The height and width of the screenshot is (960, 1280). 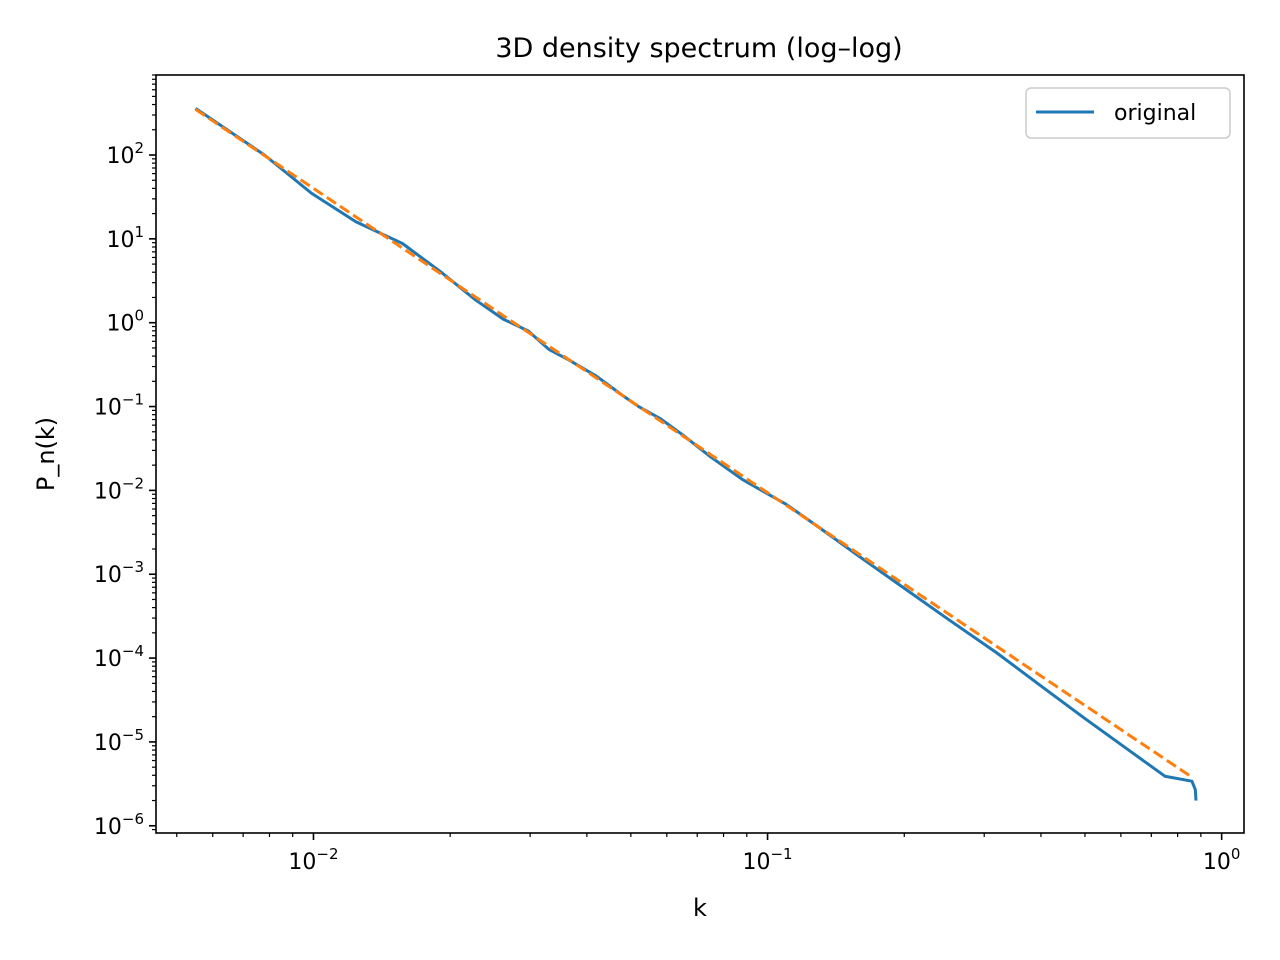 I want to click on y-tick-label: 10², so click(x=125, y=154).